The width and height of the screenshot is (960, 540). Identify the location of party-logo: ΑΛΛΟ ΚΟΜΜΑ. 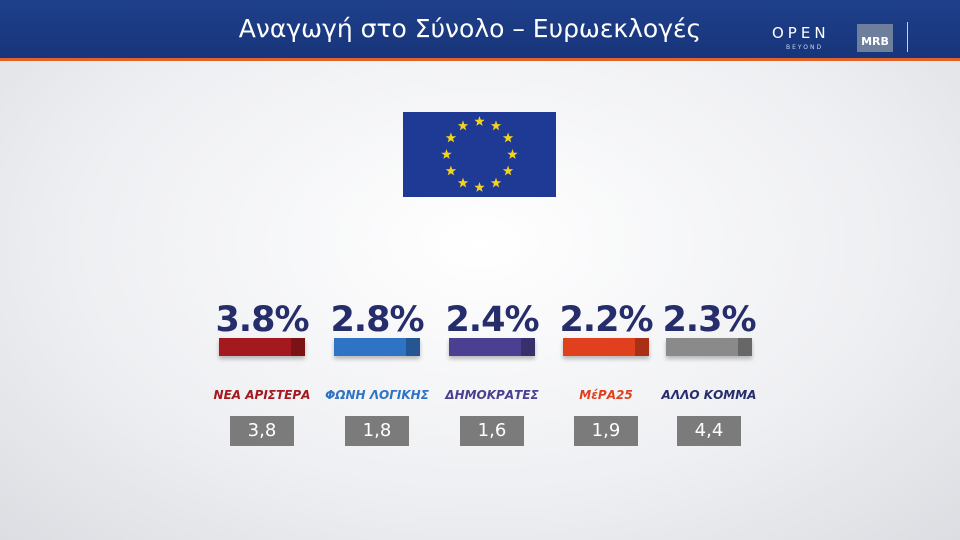
(709, 395).